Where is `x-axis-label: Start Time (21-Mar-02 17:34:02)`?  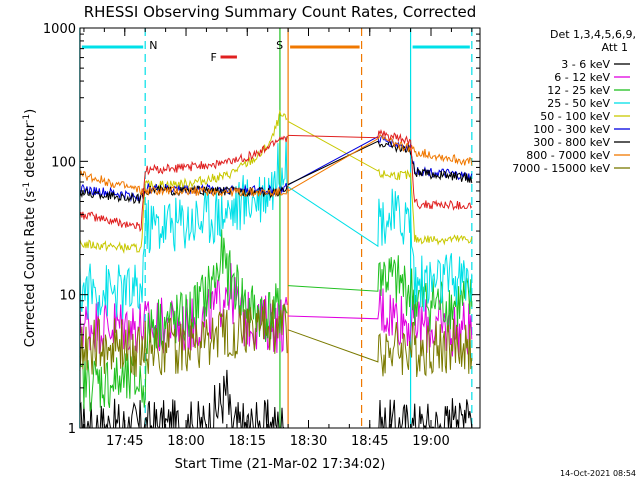
x-axis-label: Start Time (21-Mar-02 17:34:02) is located at coordinates (280, 464).